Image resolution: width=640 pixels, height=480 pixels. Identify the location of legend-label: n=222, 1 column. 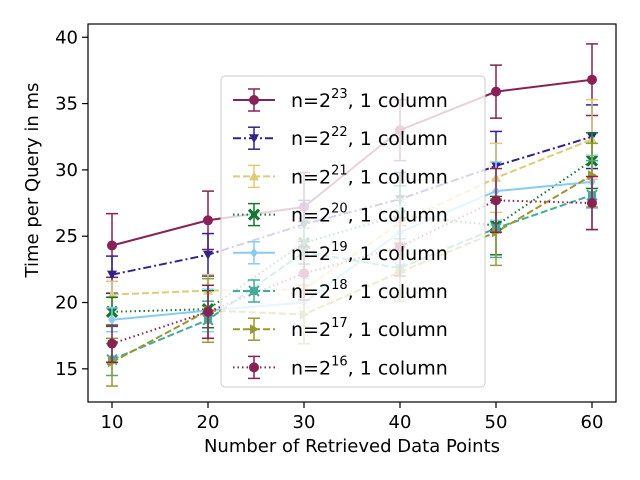
(369, 137).